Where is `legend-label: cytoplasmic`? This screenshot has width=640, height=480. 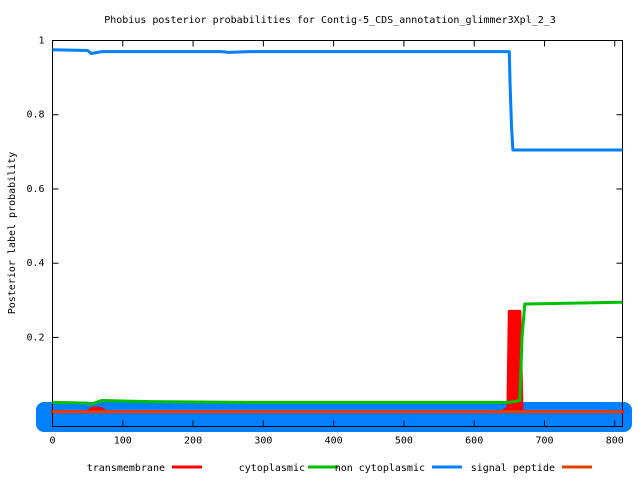 legend-label: cytoplasmic is located at coordinates (272, 468).